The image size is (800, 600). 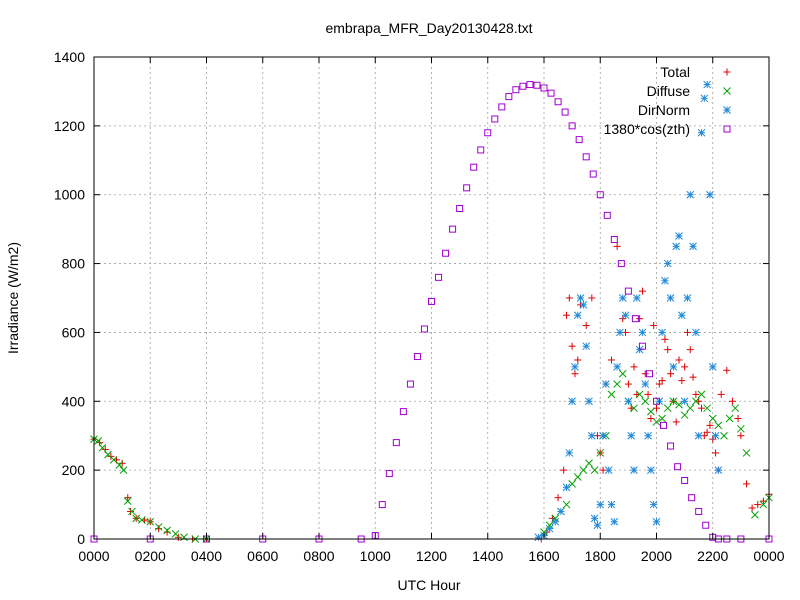 What do you see at coordinates (81, 539) in the screenshot?
I see `y-tick-label: 0` at bounding box center [81, 539].